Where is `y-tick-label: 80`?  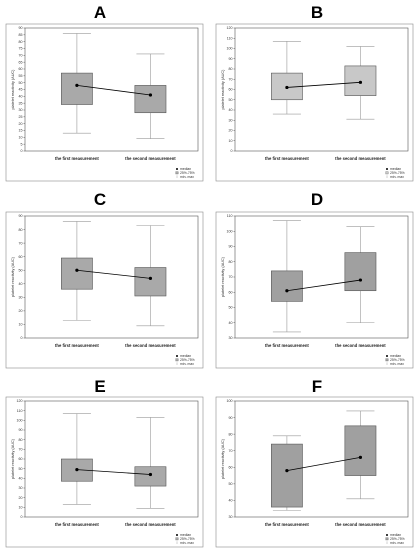
y-tick-label: 80 is located at coordinates (231, 262).